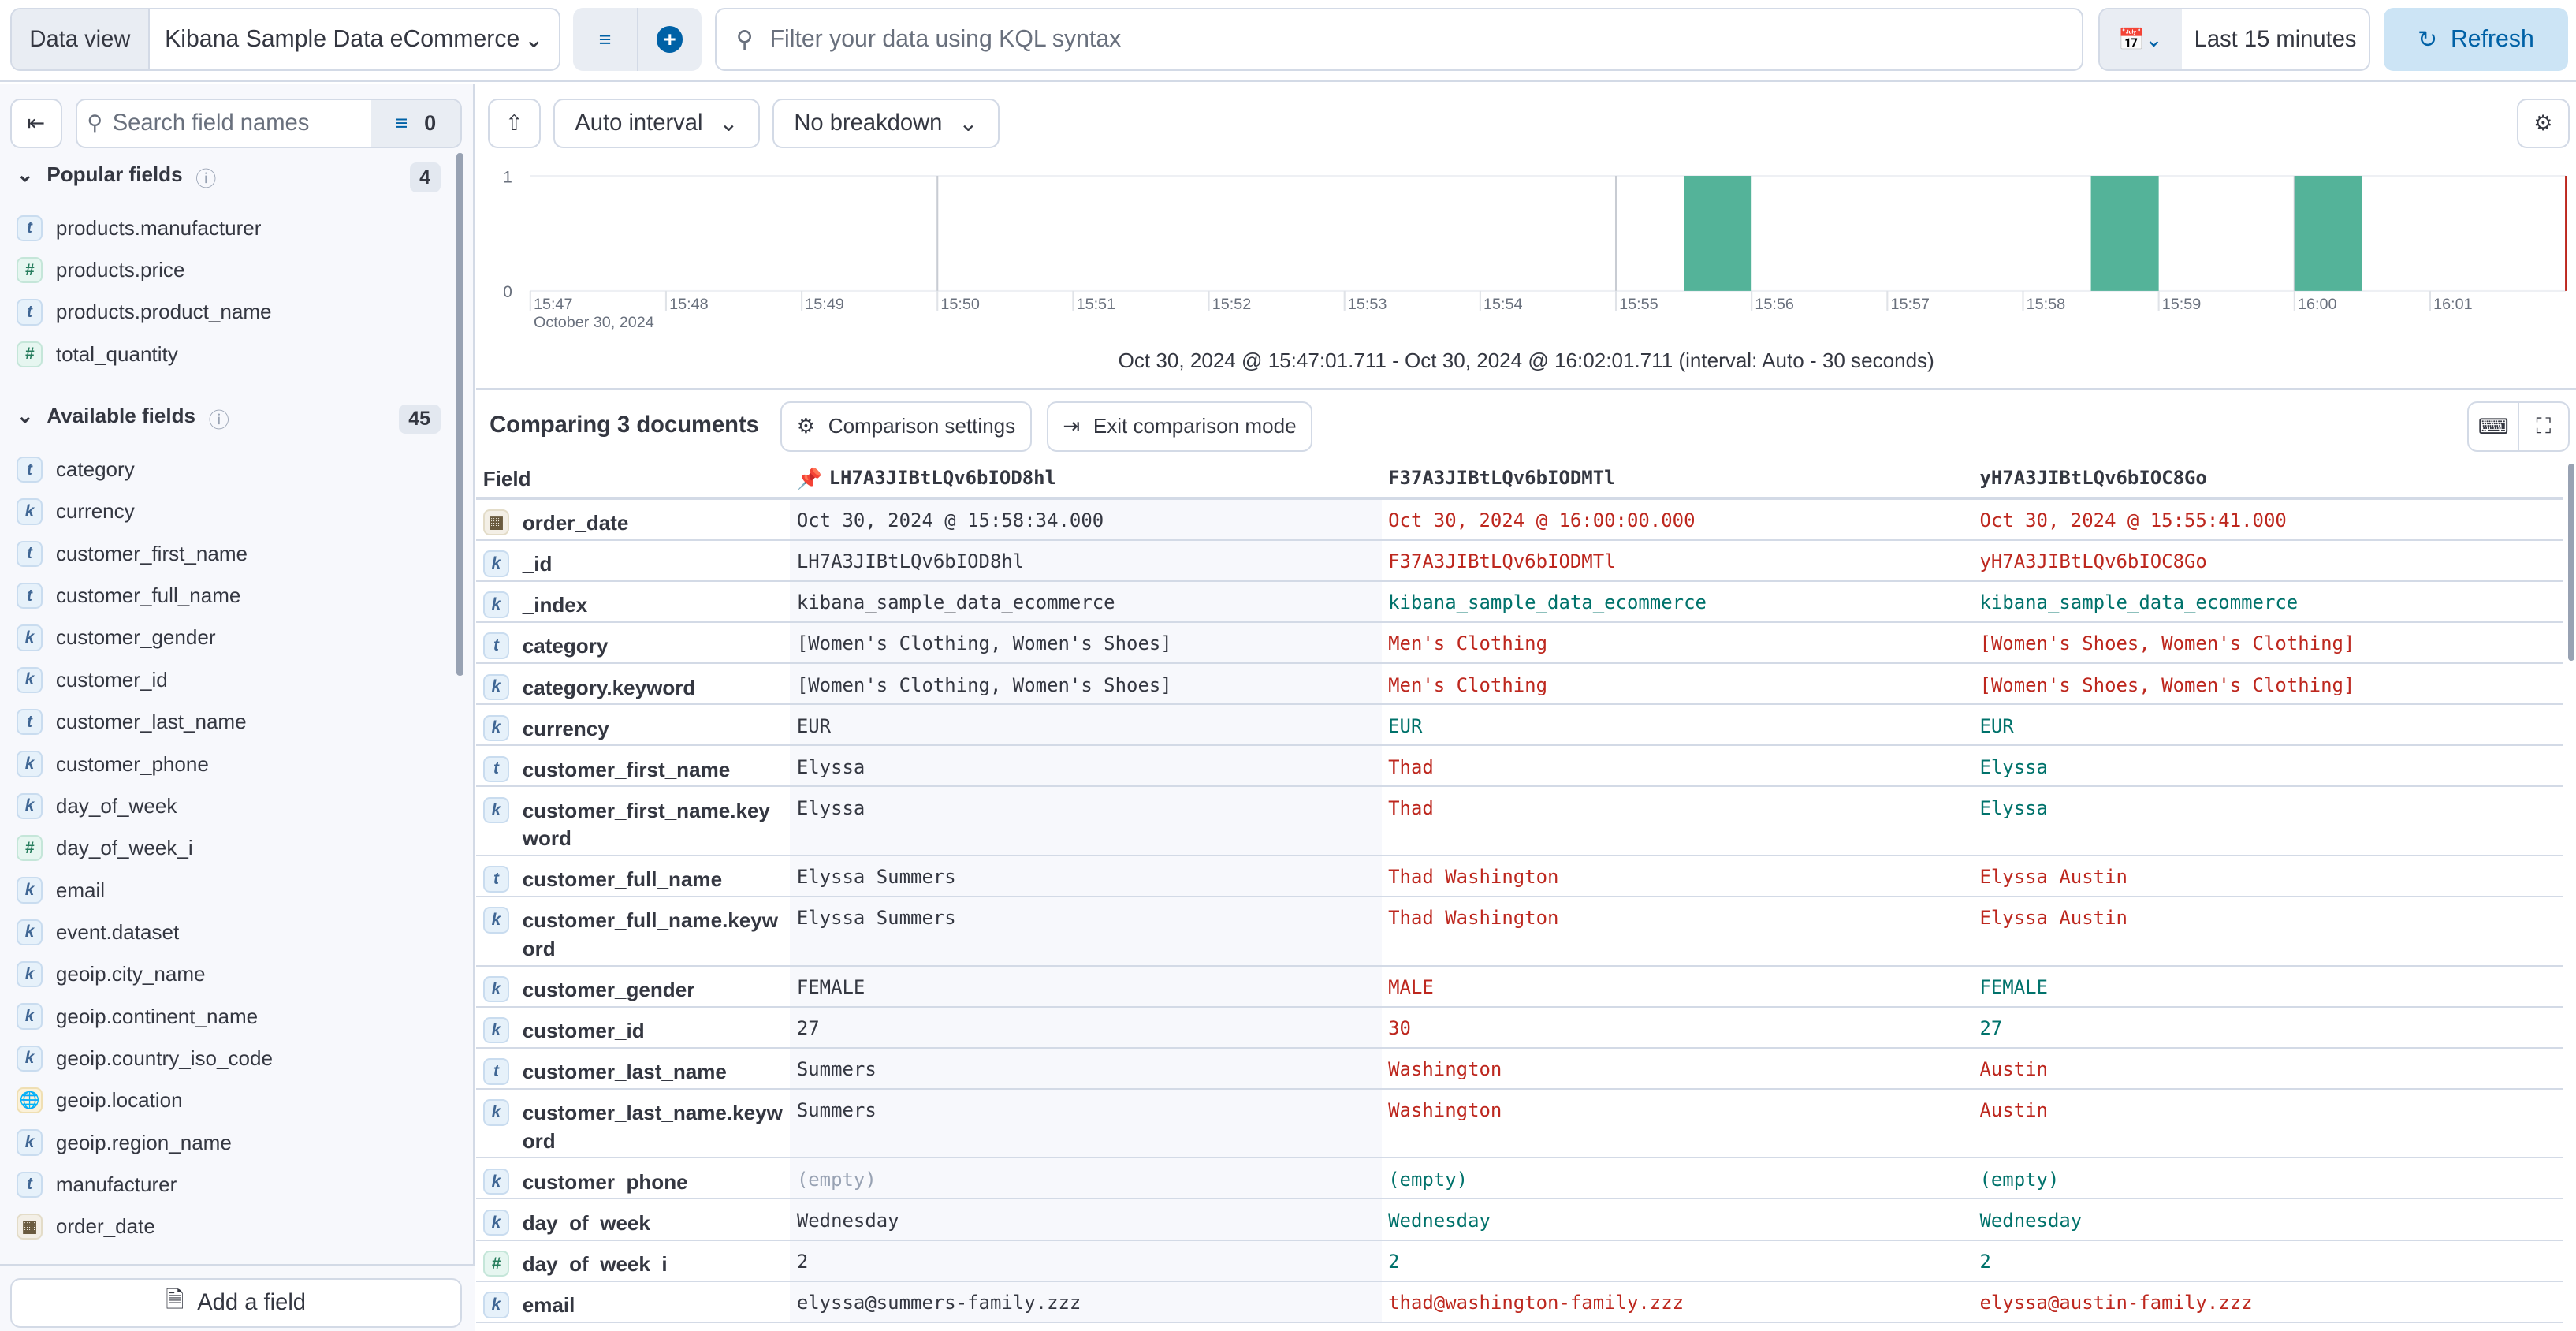 This screenshot has height=1331, width=2576. I want to click on table-scrollbar, so click(2570, 562).